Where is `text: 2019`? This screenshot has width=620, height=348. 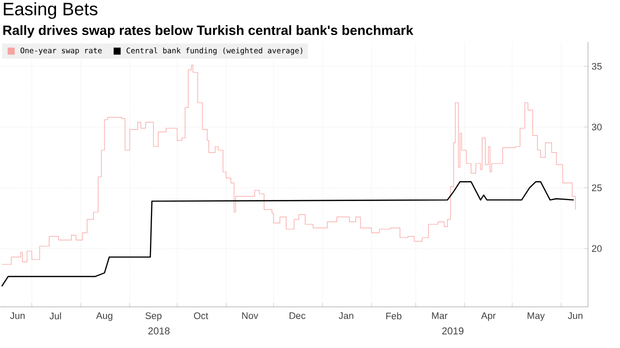 text: 2019 is located at coordinates (453, 330).